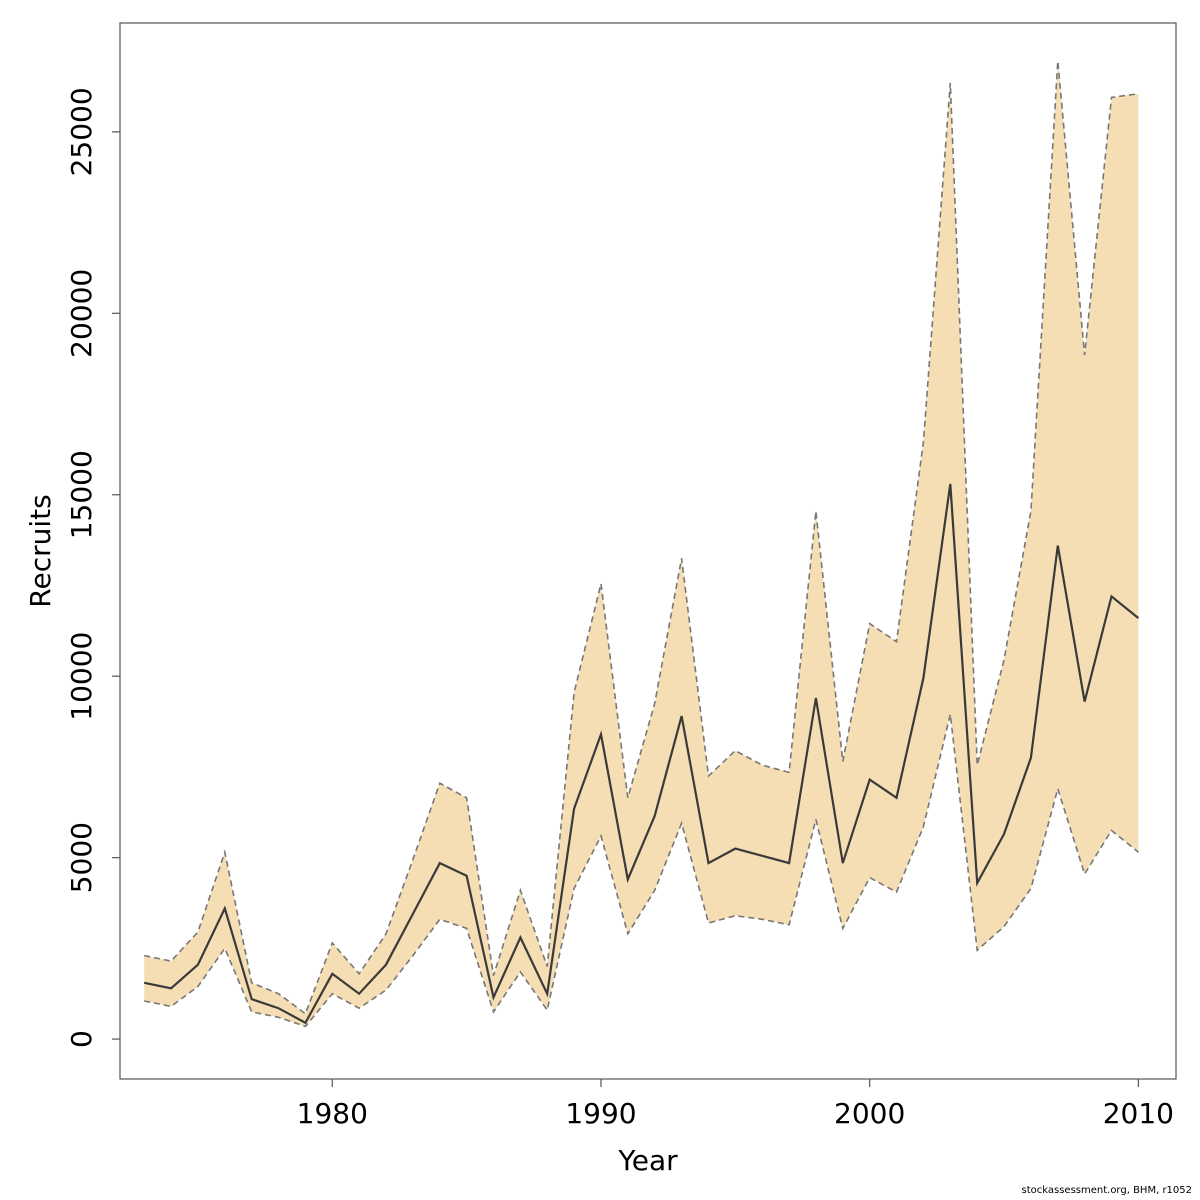 Image resolution: width=1200 pixels, height=1200 pixels. I want to click on y-tick-label: 25000, so click(81, 131).